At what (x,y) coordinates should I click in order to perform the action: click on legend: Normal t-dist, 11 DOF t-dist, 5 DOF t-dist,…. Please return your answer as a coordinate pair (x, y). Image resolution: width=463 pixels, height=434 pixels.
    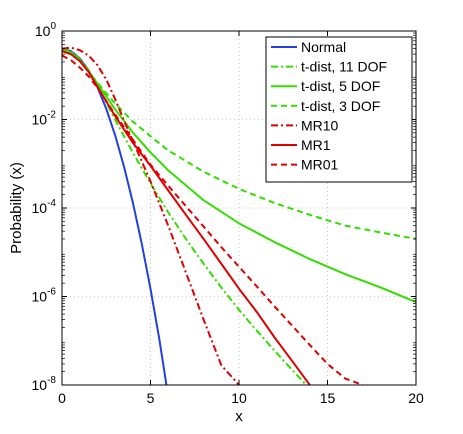
    Looking at the image, I should click on (339, 109).